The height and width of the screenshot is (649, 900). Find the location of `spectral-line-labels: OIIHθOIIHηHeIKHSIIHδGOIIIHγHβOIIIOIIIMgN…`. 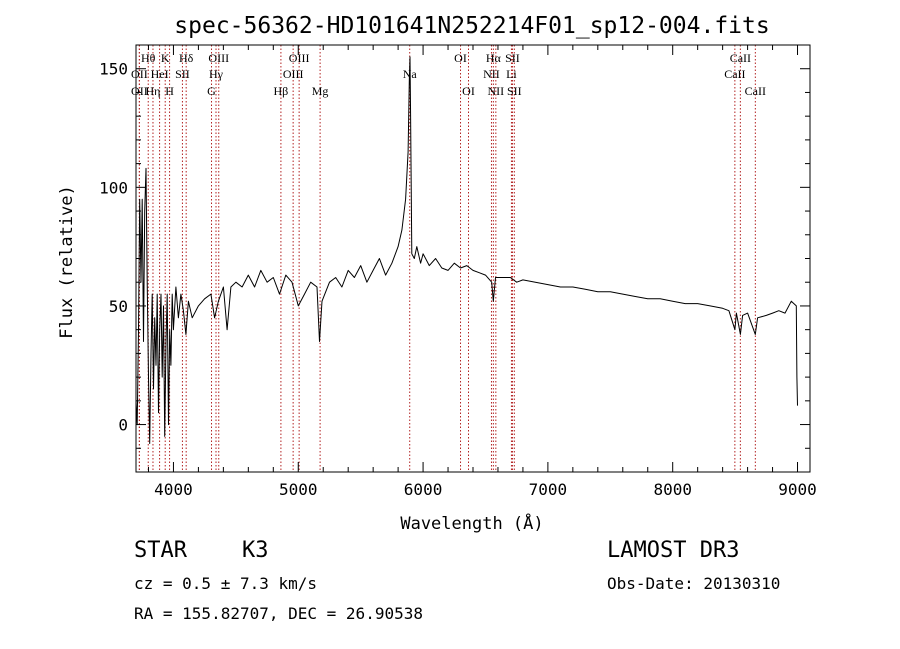

spectral-line-labels: OIIHθOIIHηHeIKHSIIHδGOIIIHγHβOIIIOIIIMgN… is located at coordinates (448, 74).